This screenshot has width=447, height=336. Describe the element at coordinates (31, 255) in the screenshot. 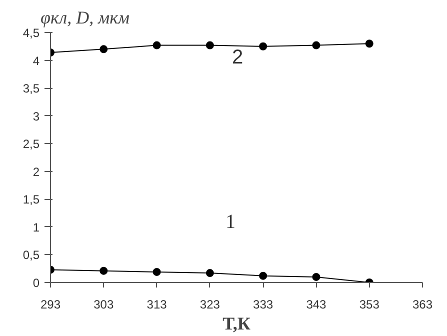

I see `y-tick-label: 0,5` at that location.